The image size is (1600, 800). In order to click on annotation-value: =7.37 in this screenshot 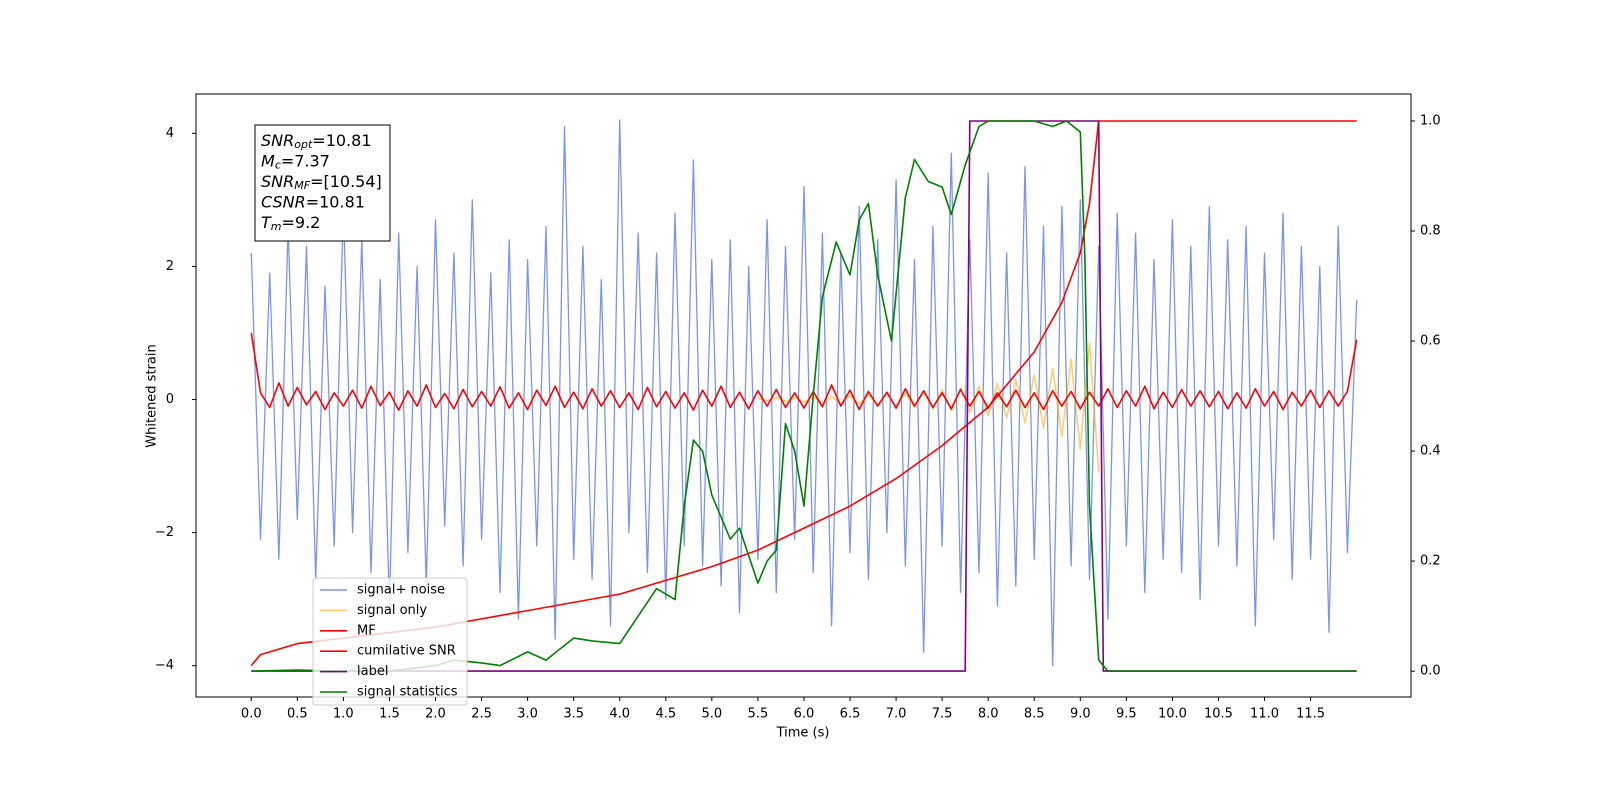, I will do `click(305, 160)`.